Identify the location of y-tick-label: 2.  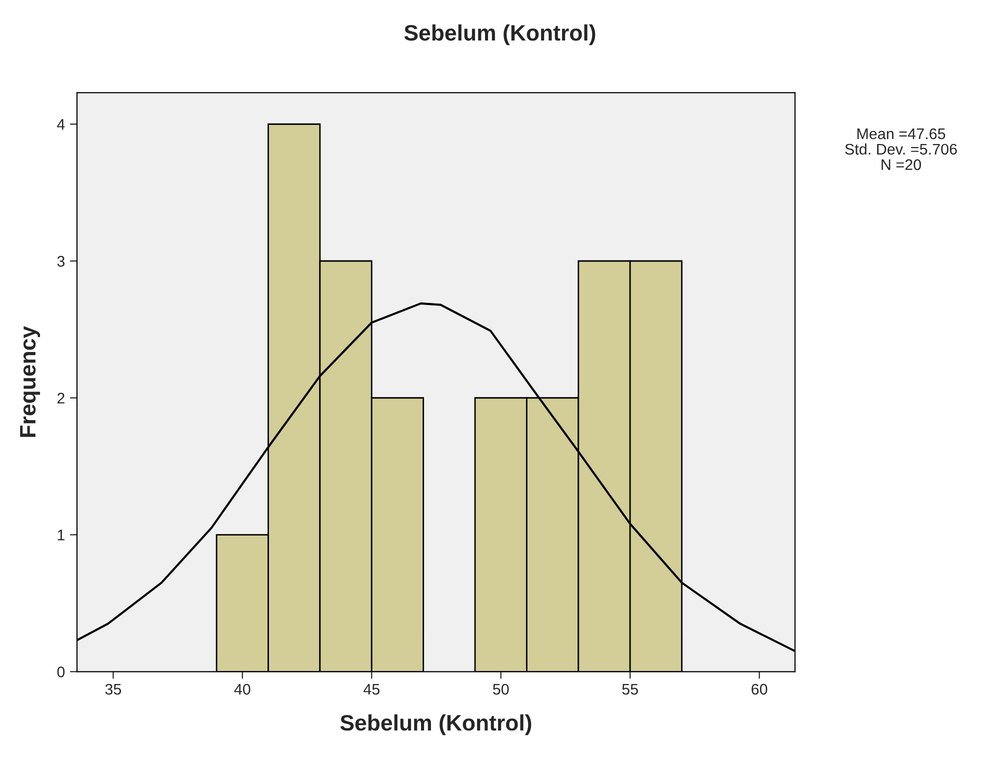
(60, 398).